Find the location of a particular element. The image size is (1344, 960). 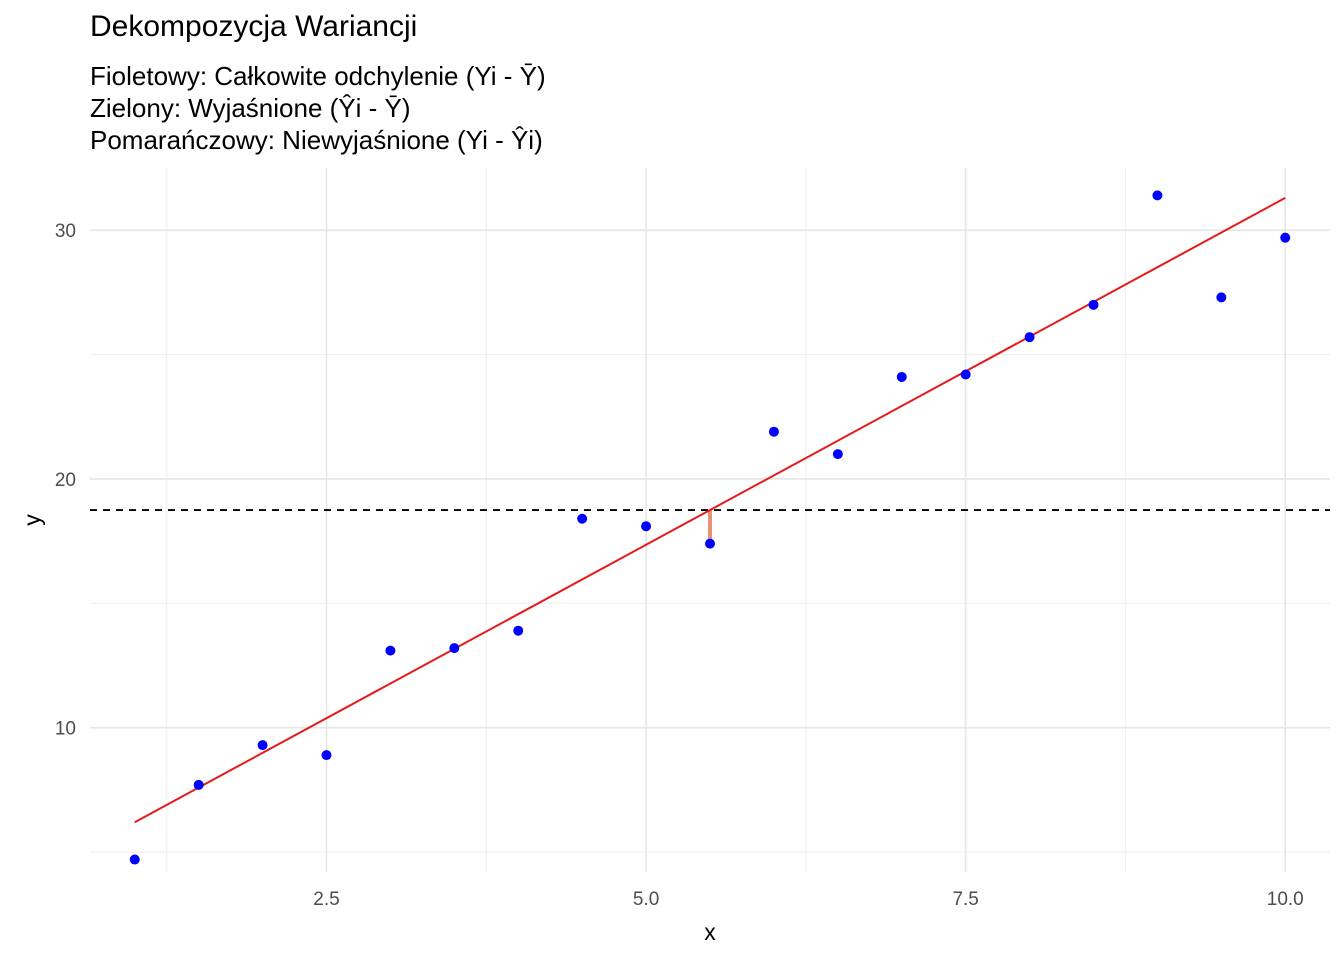

y-tick-label: 10 is located at coordinates (65, 729).